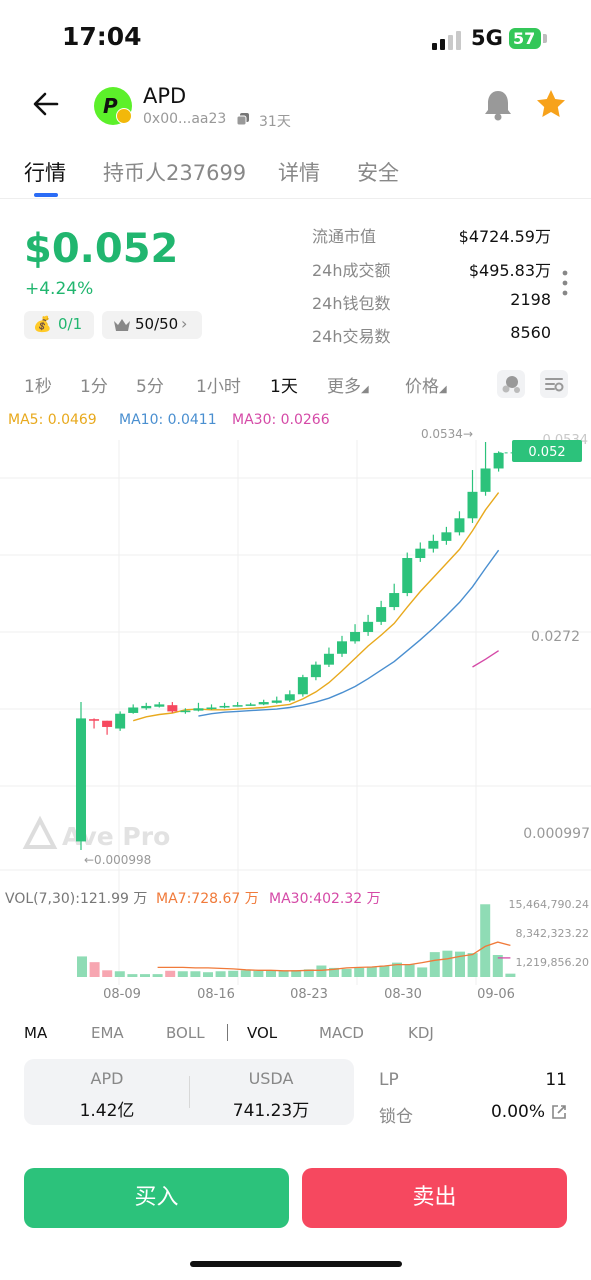 The width and height of the screenshot is (591, 1280). I want to click on price-mode-select: 价格◢, so click(426, 384).